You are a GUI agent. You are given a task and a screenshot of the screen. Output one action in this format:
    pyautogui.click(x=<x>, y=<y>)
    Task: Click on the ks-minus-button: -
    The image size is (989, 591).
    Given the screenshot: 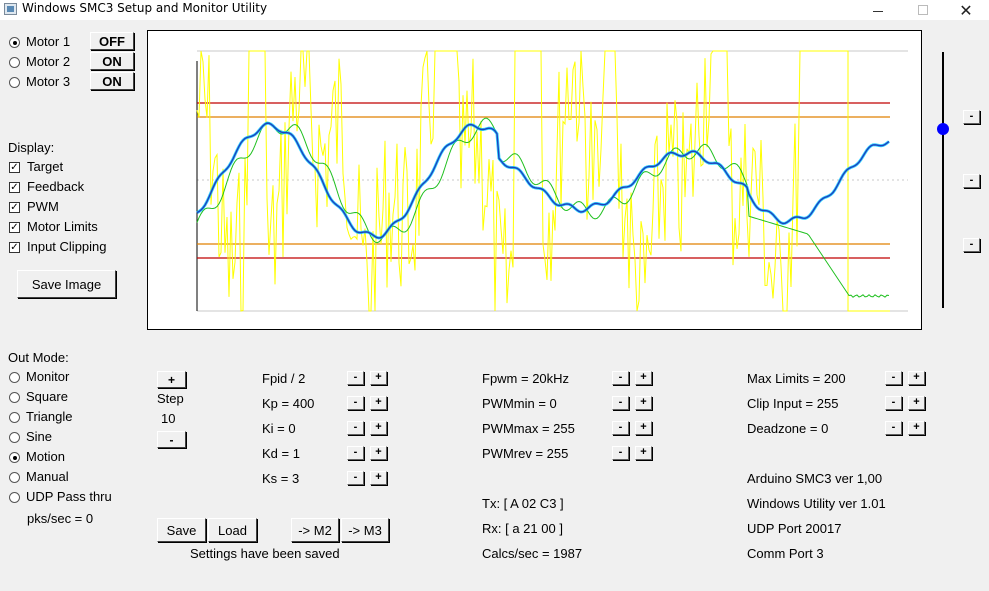 What is the action you would take?
    pyautogui.click(x=355, y=478)
    